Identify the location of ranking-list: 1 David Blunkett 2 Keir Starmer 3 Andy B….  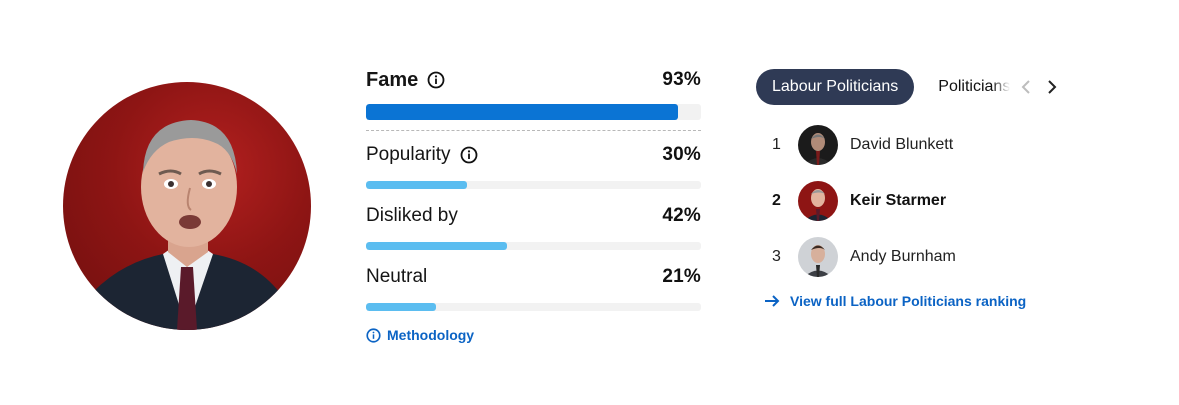
(921, 201).